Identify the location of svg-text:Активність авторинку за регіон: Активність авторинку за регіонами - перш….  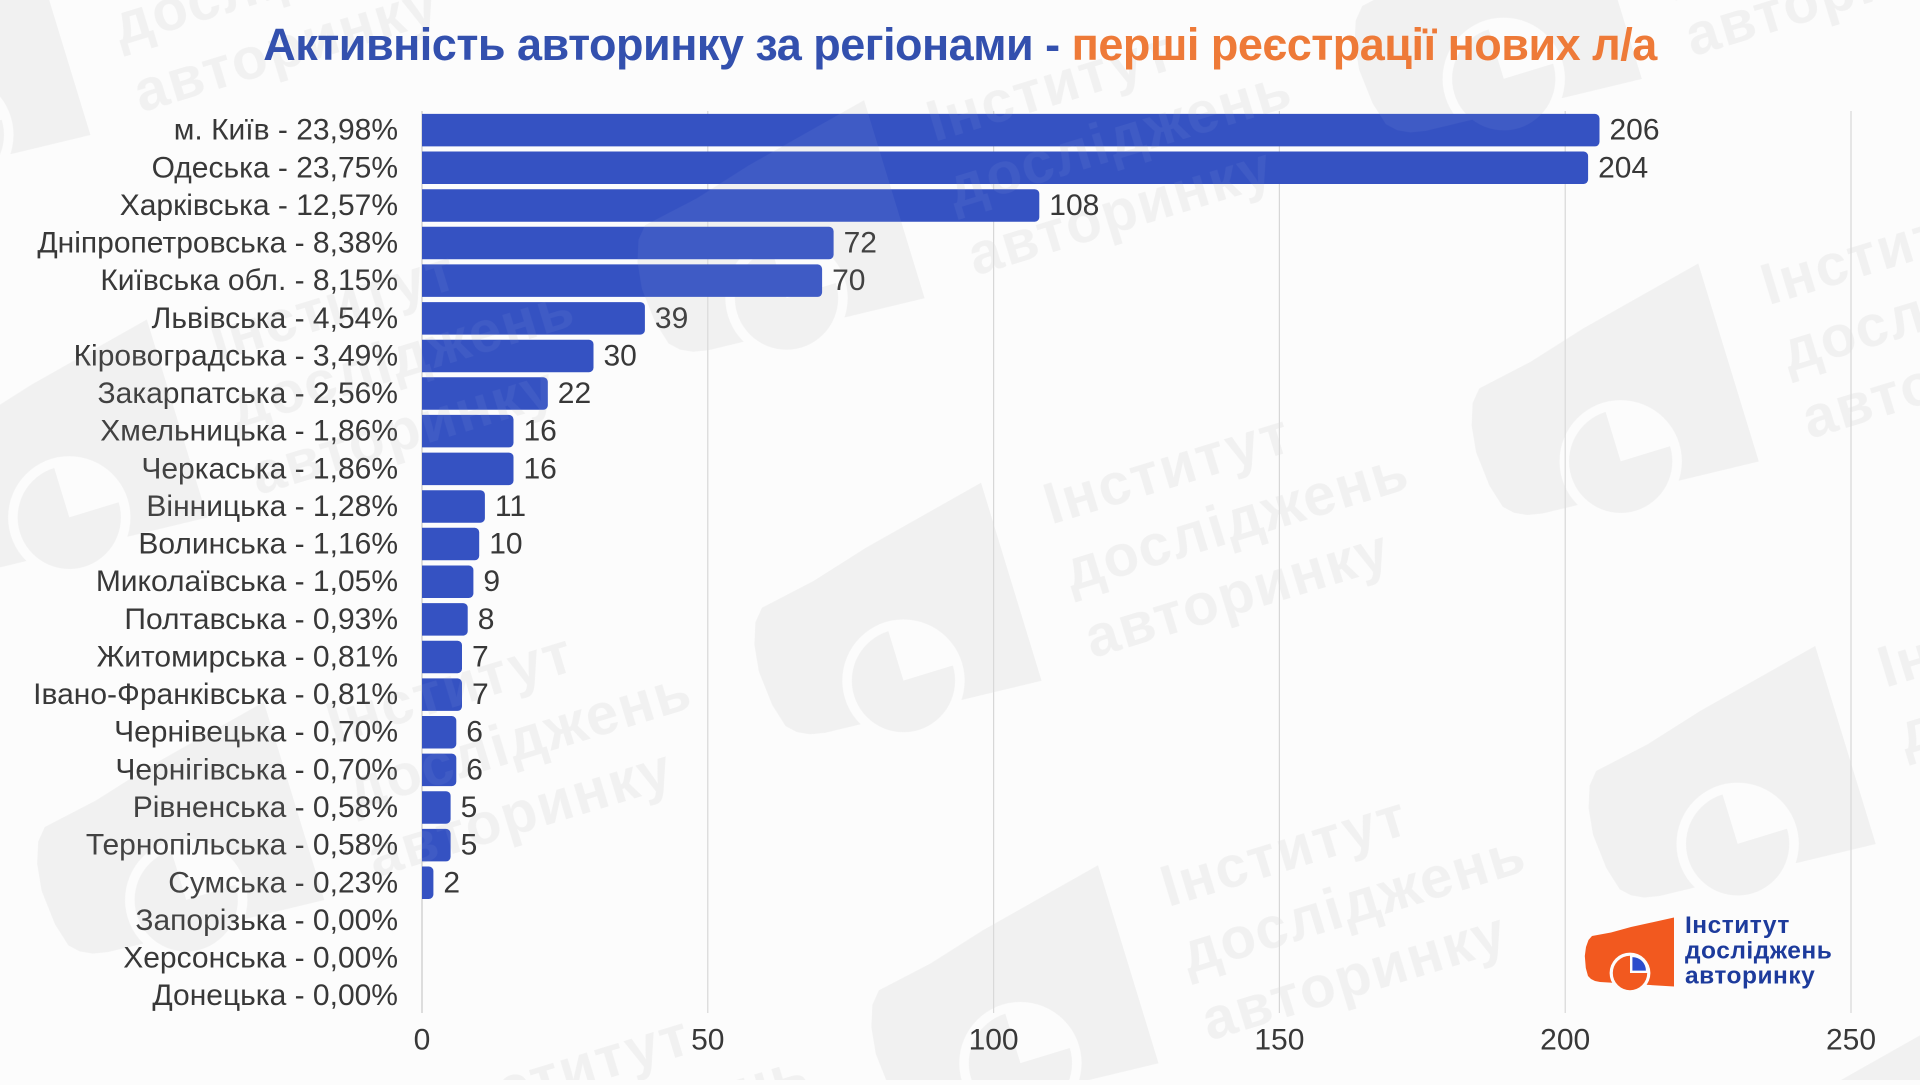
(960, 44).